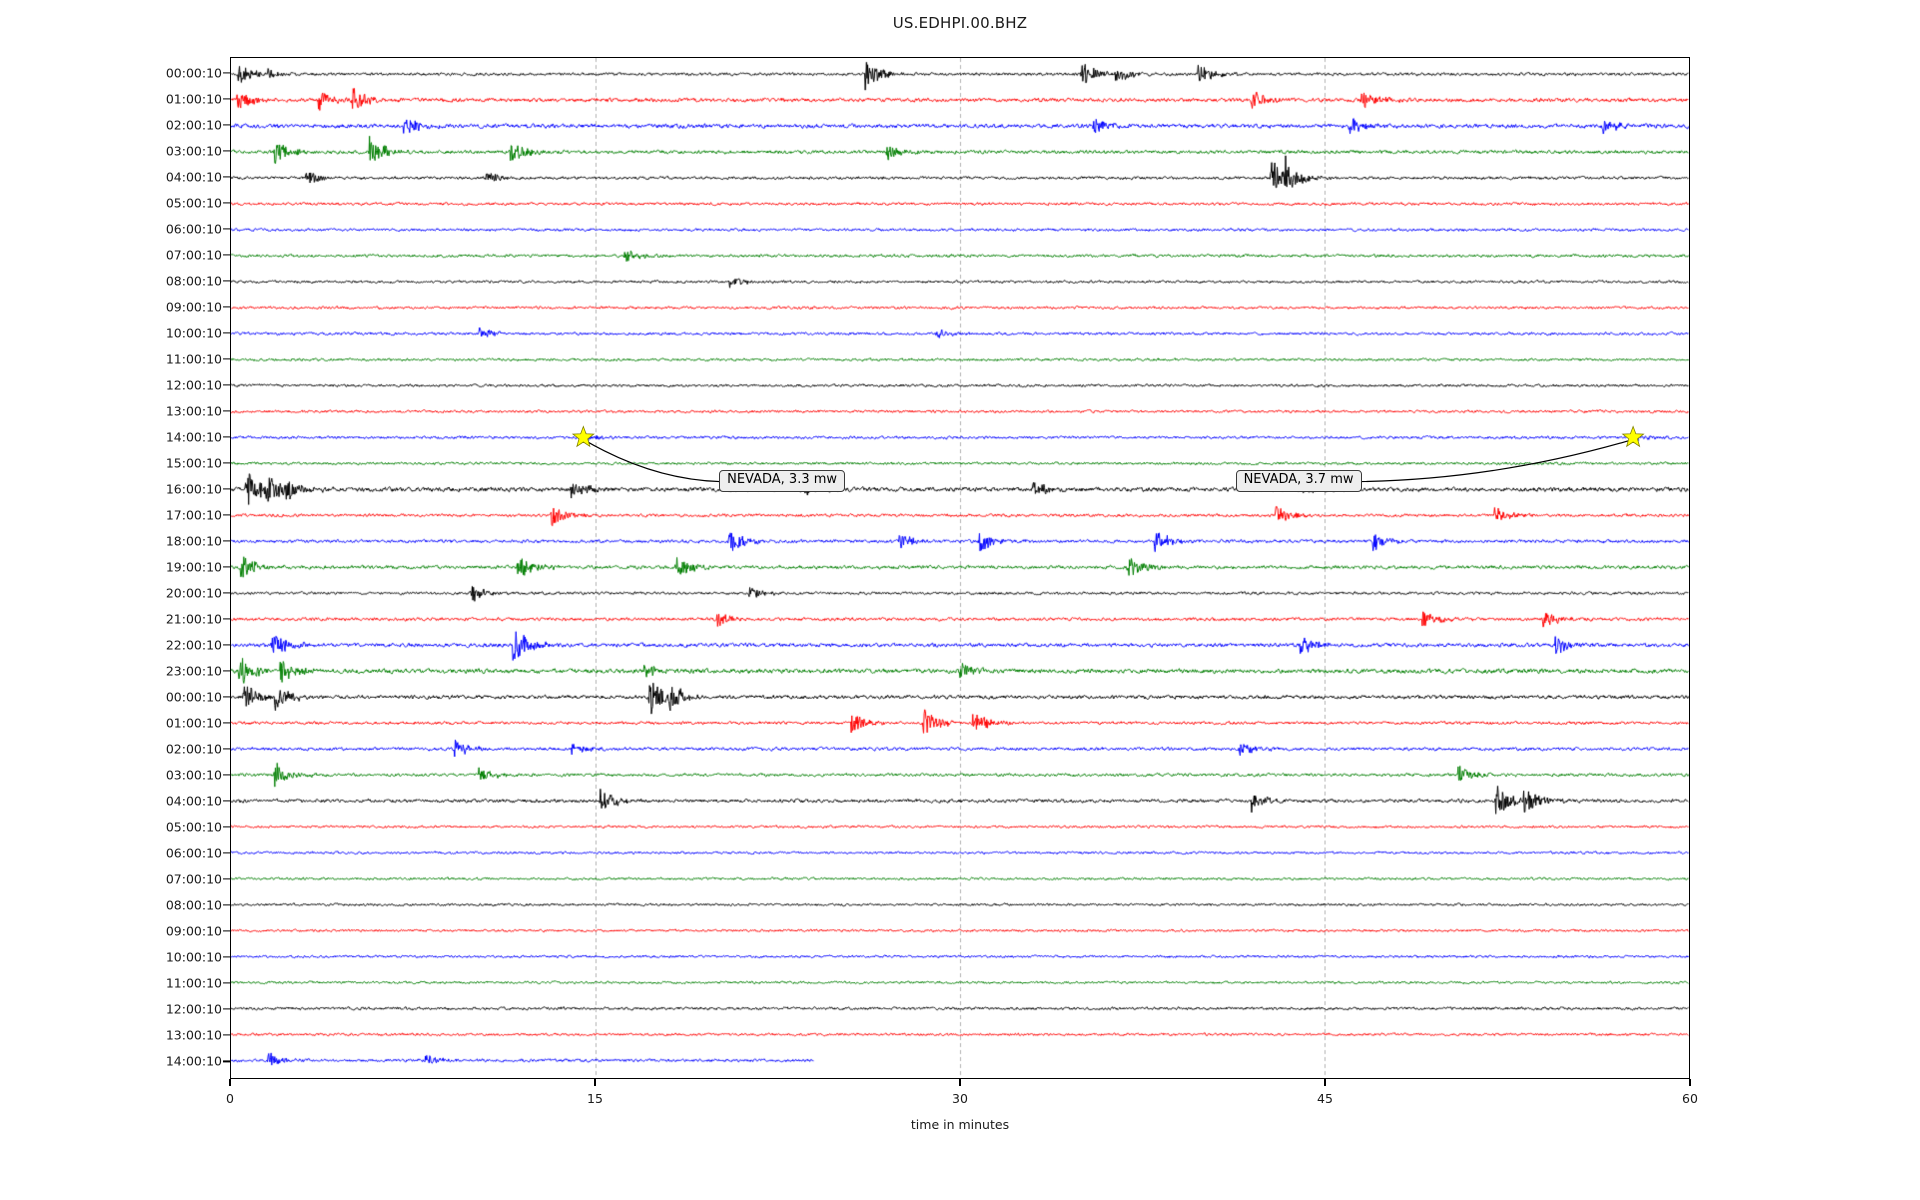 The image size is (1920, 1200). What do you see at coordinates (193, 489) in the screenshot?
I see `y-axis-tick-label: 16:00:10` at bounding box center [193, 489].